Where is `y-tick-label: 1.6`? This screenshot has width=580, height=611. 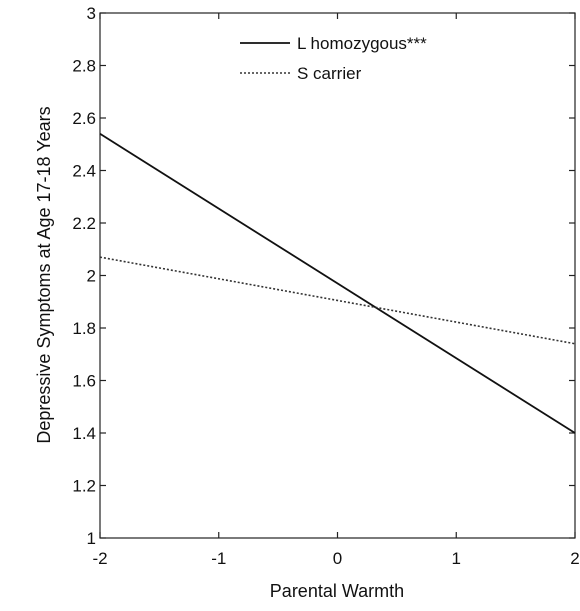
y-tick-label: 1.6 is located at coordinates (84, 381).